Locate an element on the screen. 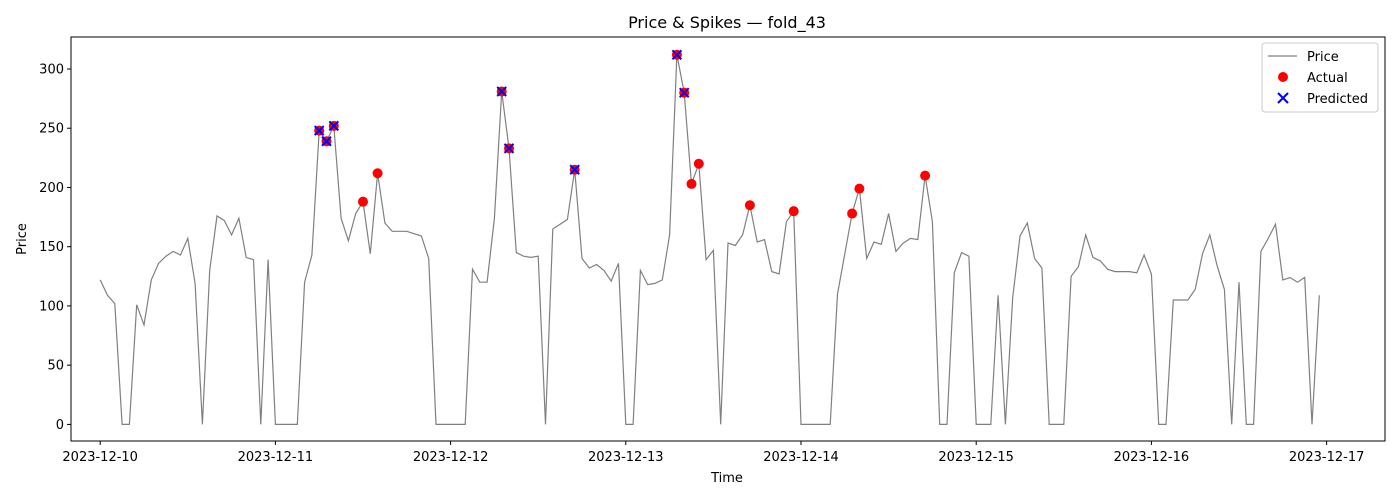  y-tick-label: 0 is located at coordinates (60, 425).